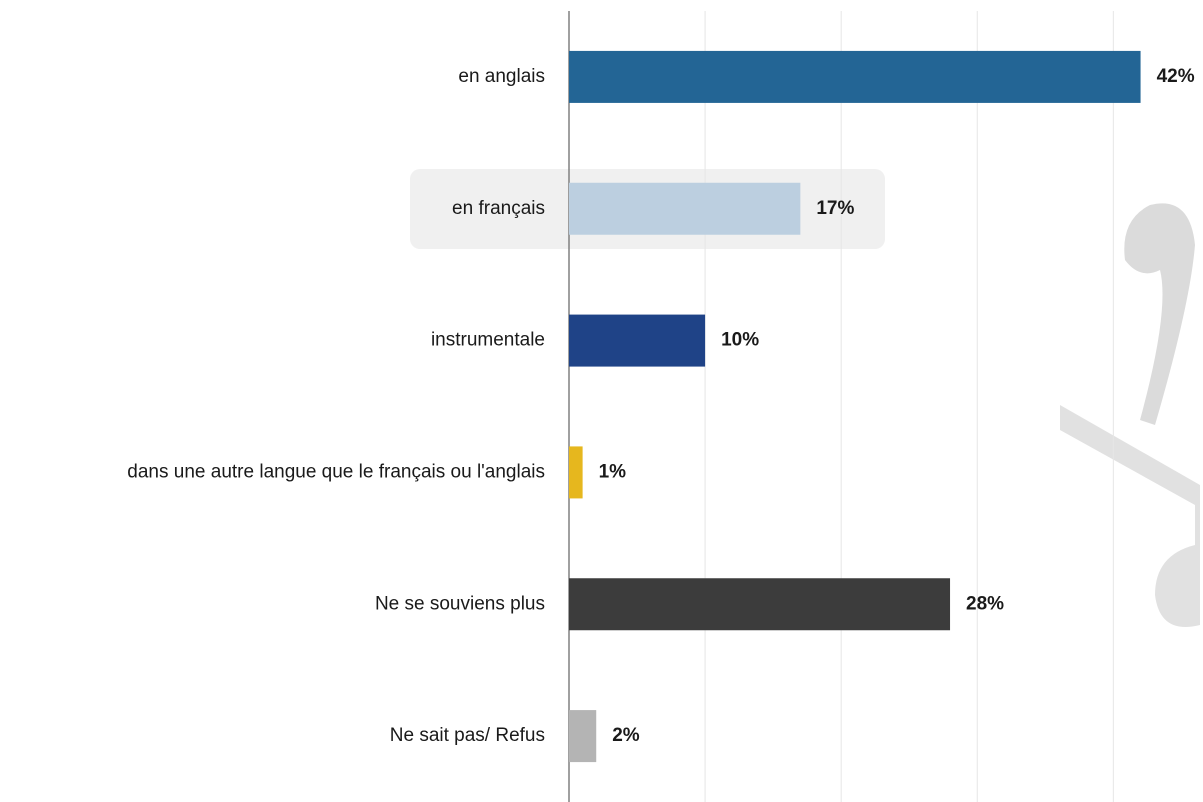  Describe the element at coordinates (985, 603) in the screenshot. I see `value-label: 28%` at that location.